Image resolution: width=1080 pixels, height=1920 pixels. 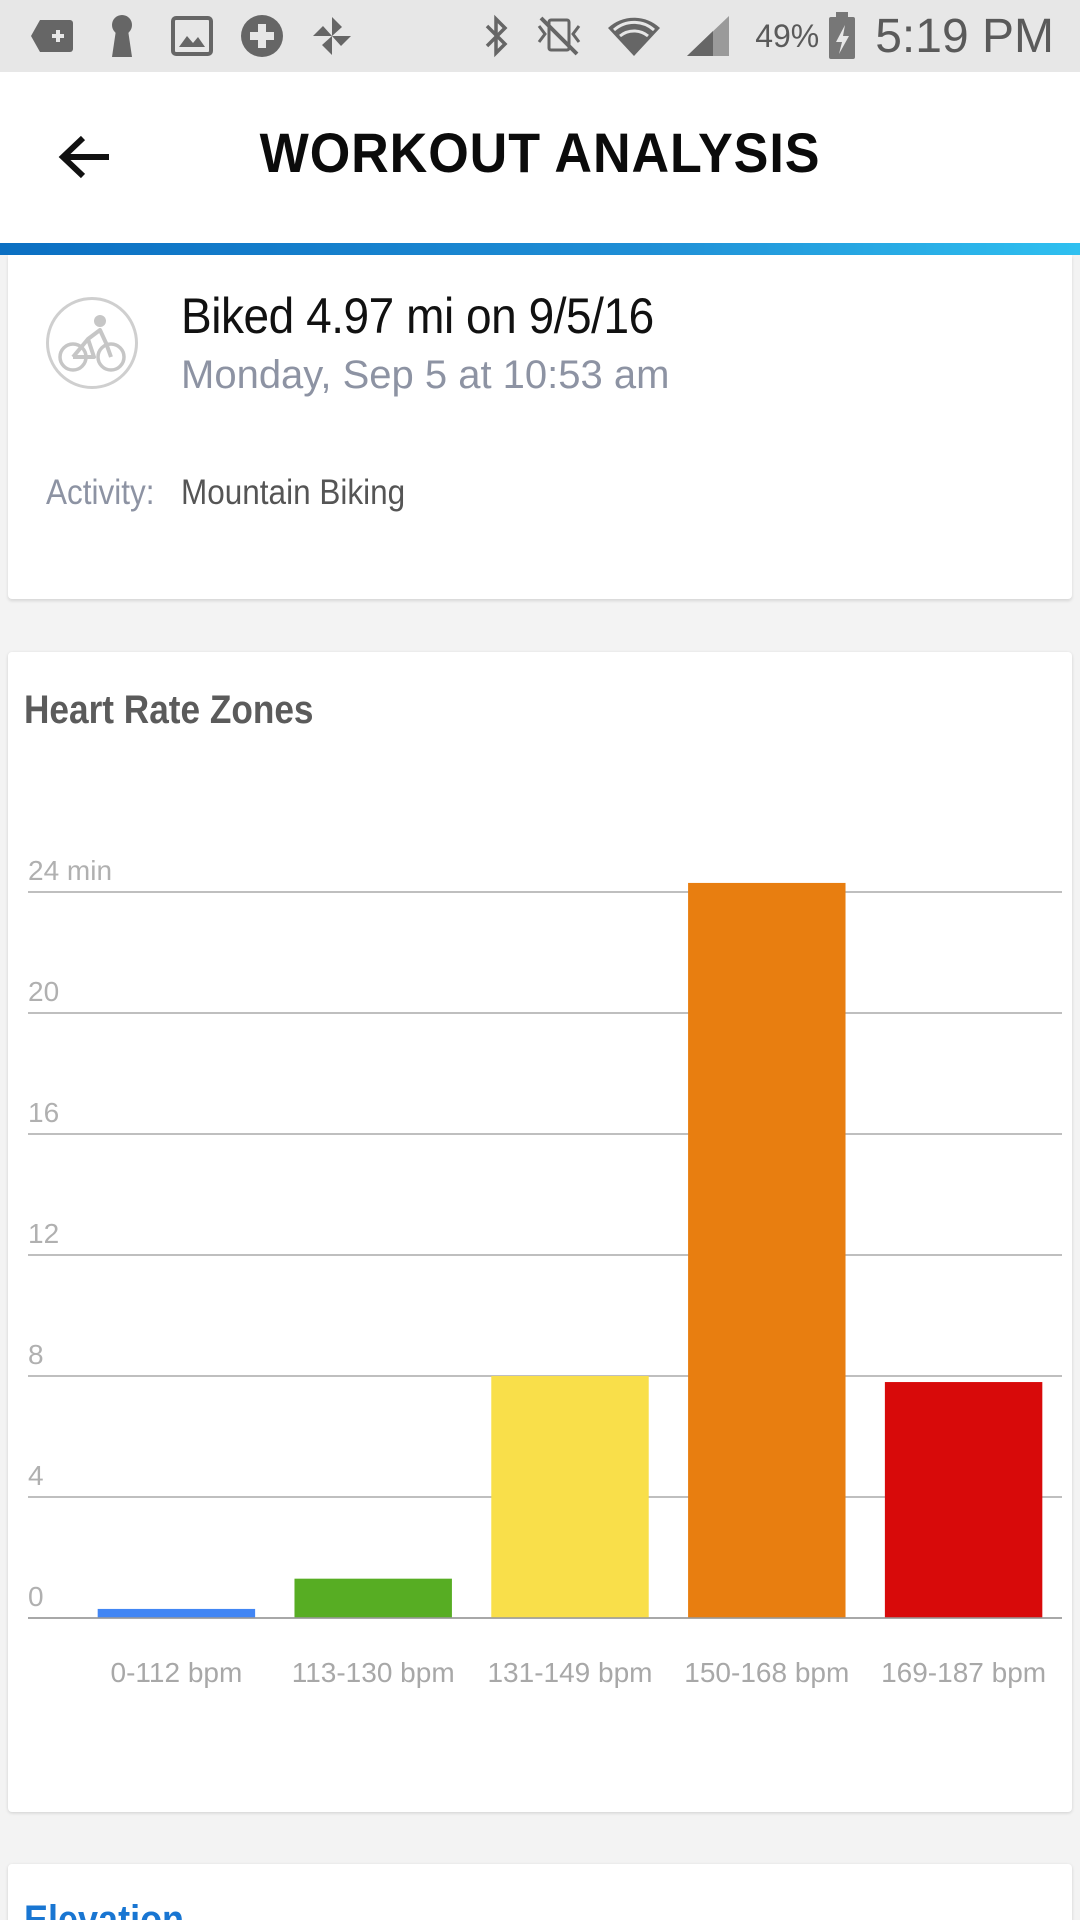 What do you see at coordinates (540, 1892) in the screenshot?
I see `elevation-card: Elevation` at bounding box center [540, 1892].